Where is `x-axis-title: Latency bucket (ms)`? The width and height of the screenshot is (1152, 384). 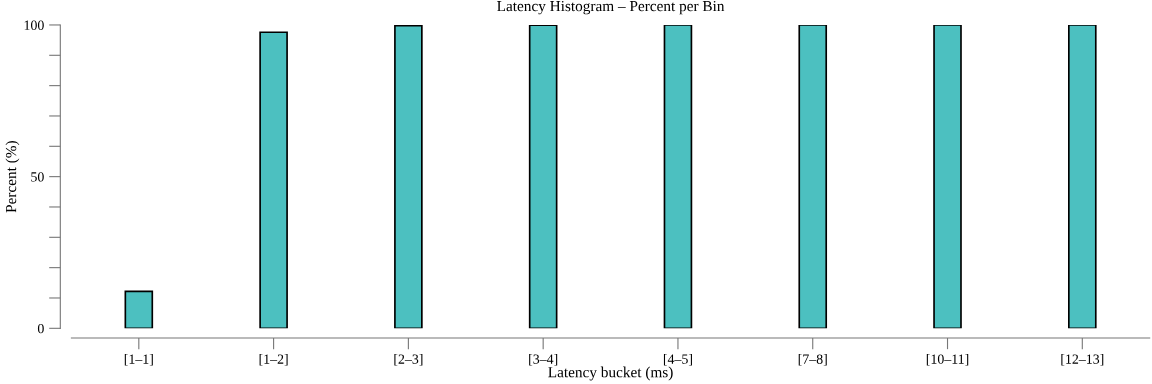 x-axis-title: Latency bucket (ms) is located at coordinates (610, 373).